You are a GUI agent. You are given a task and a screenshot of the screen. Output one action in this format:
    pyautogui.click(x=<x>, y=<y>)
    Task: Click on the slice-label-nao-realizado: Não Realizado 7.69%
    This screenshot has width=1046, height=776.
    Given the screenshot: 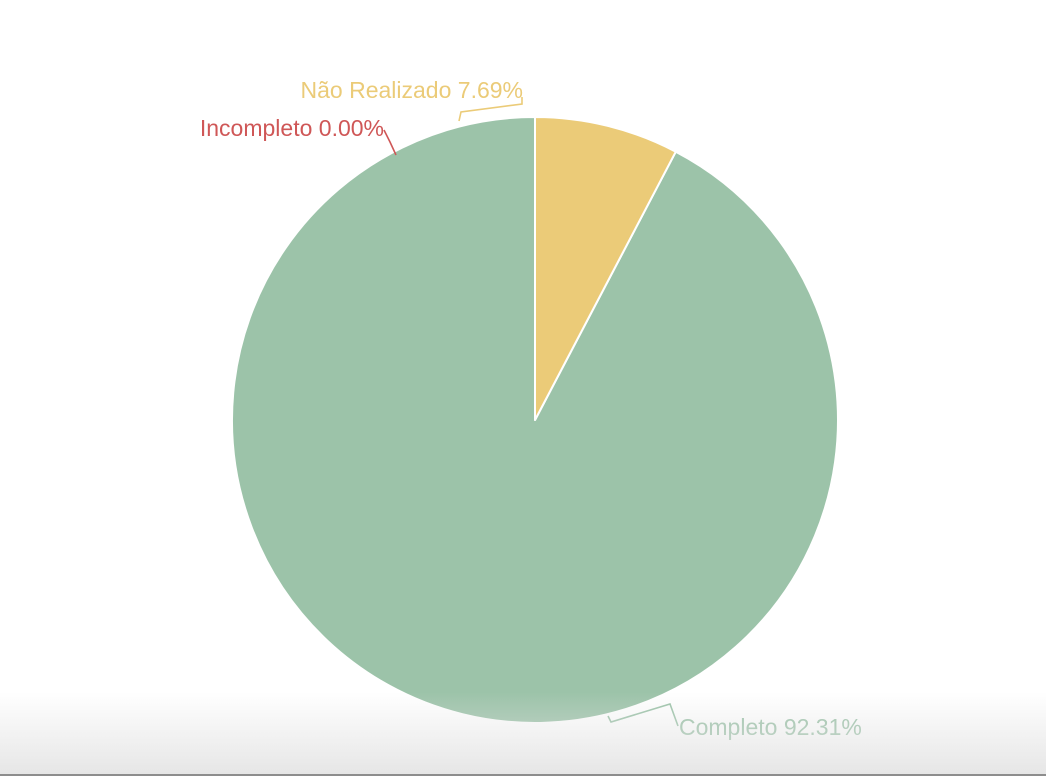 What is the action you would take?
    pyautogui.click(x=412, y=90)
    